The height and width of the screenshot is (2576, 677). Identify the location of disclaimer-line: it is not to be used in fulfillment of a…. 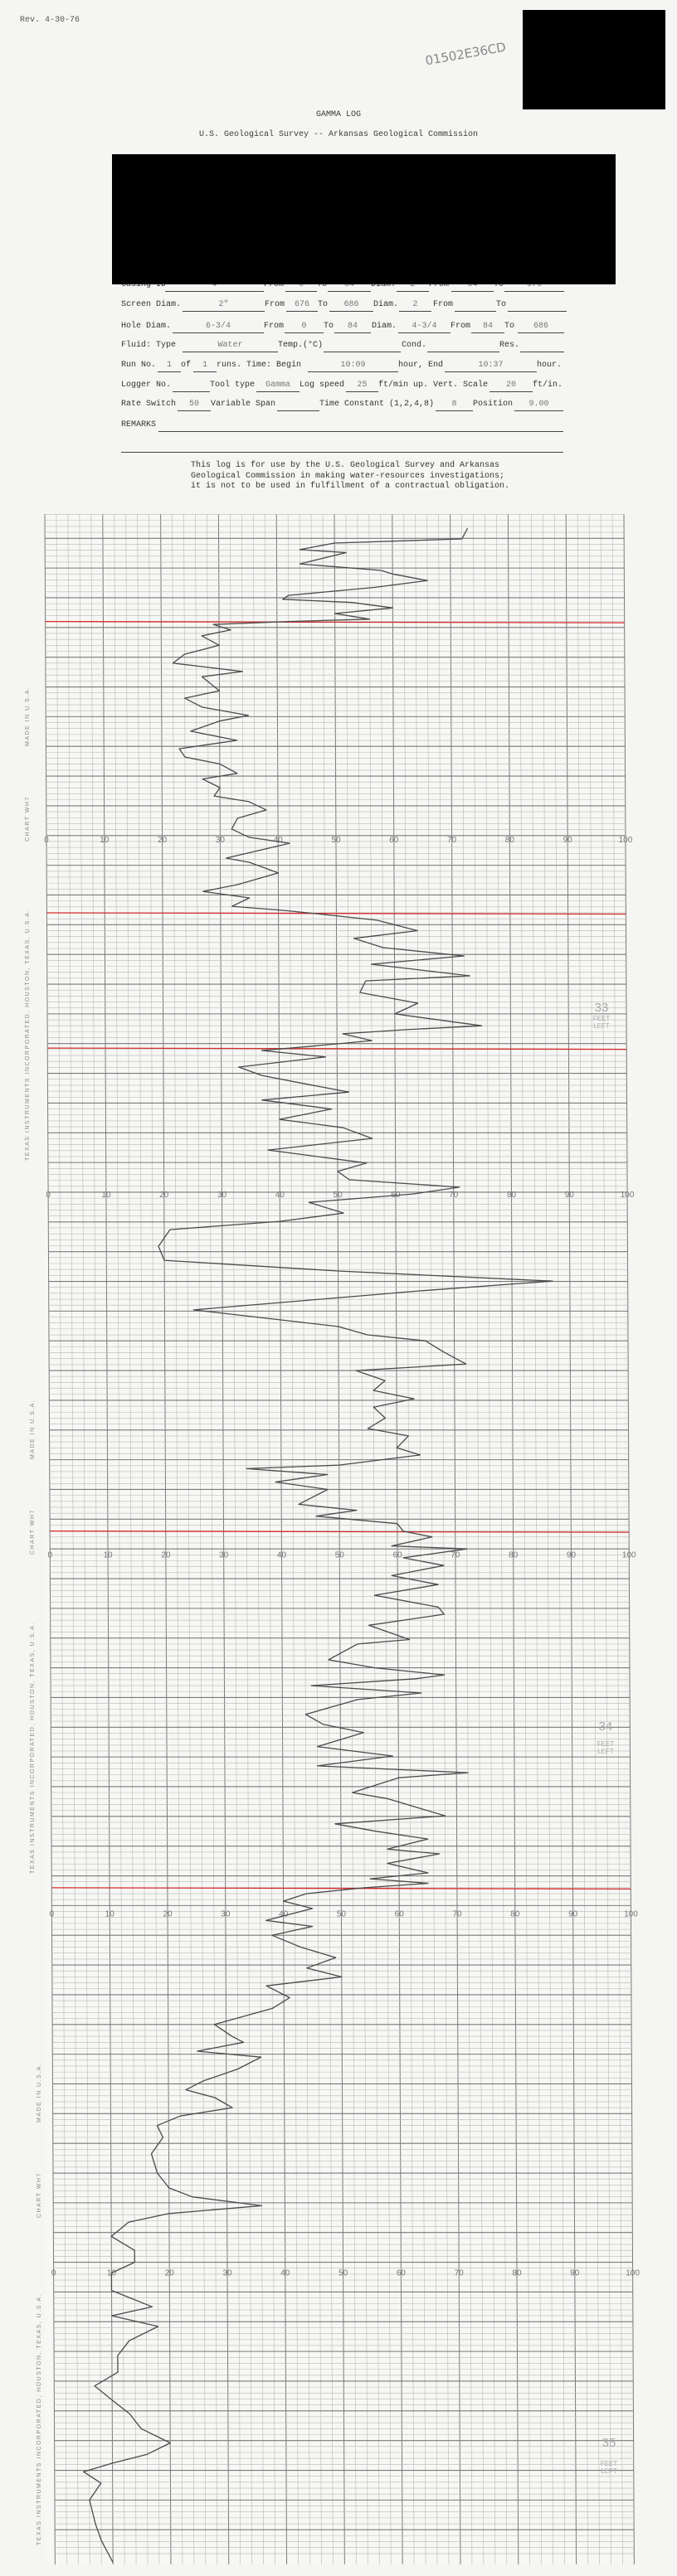
(350, 486).